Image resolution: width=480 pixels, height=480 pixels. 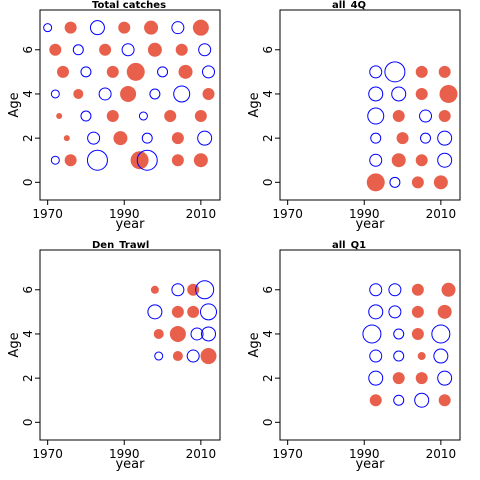 What do you see at coordinates (349, 5) in the screenshot?
I see `panel-title: all_4Q` at bounding box center [349, 5].